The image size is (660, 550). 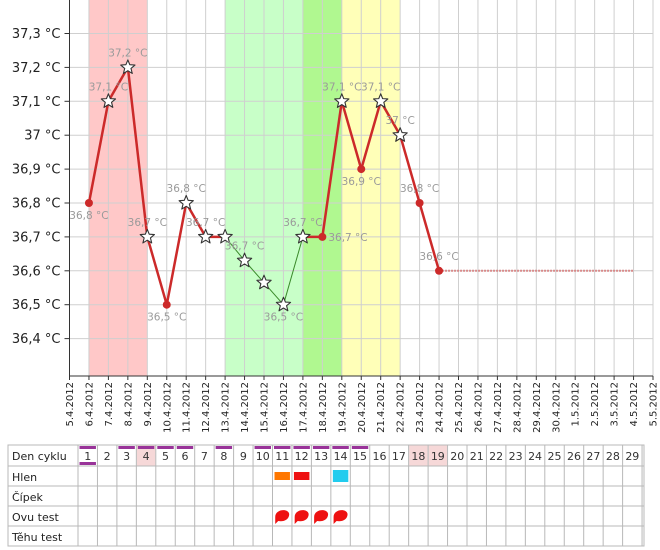 I want to click on y-tick-label: 37,1 °C, so click(x=36, y=102).